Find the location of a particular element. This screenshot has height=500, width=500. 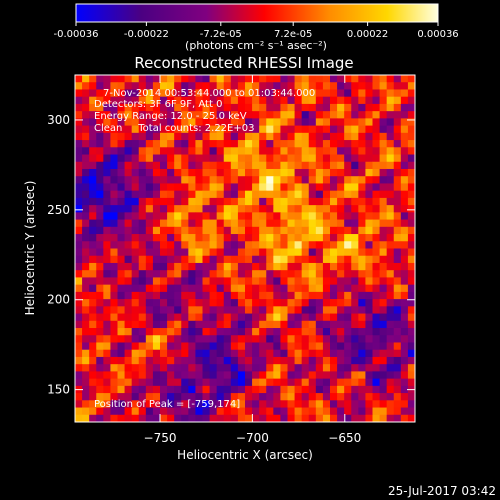

colorbar-tick-label: -0.00022 is located at coordinates (146, 34).